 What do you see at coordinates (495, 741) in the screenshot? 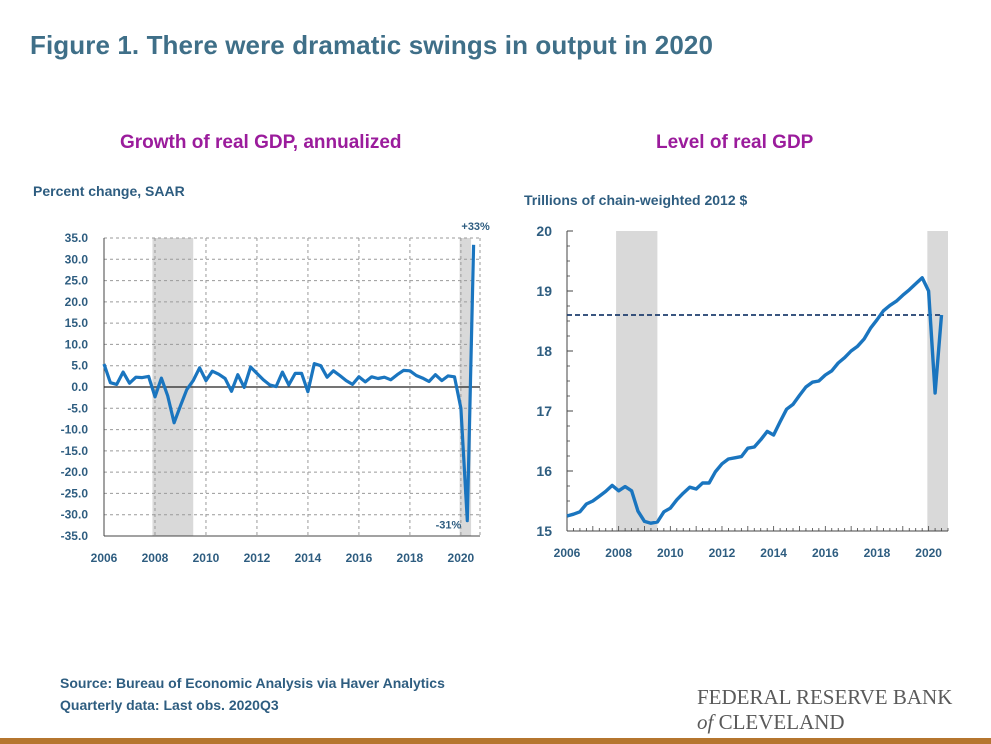
I see `bottom-rule` at bounding box center [495, 741].